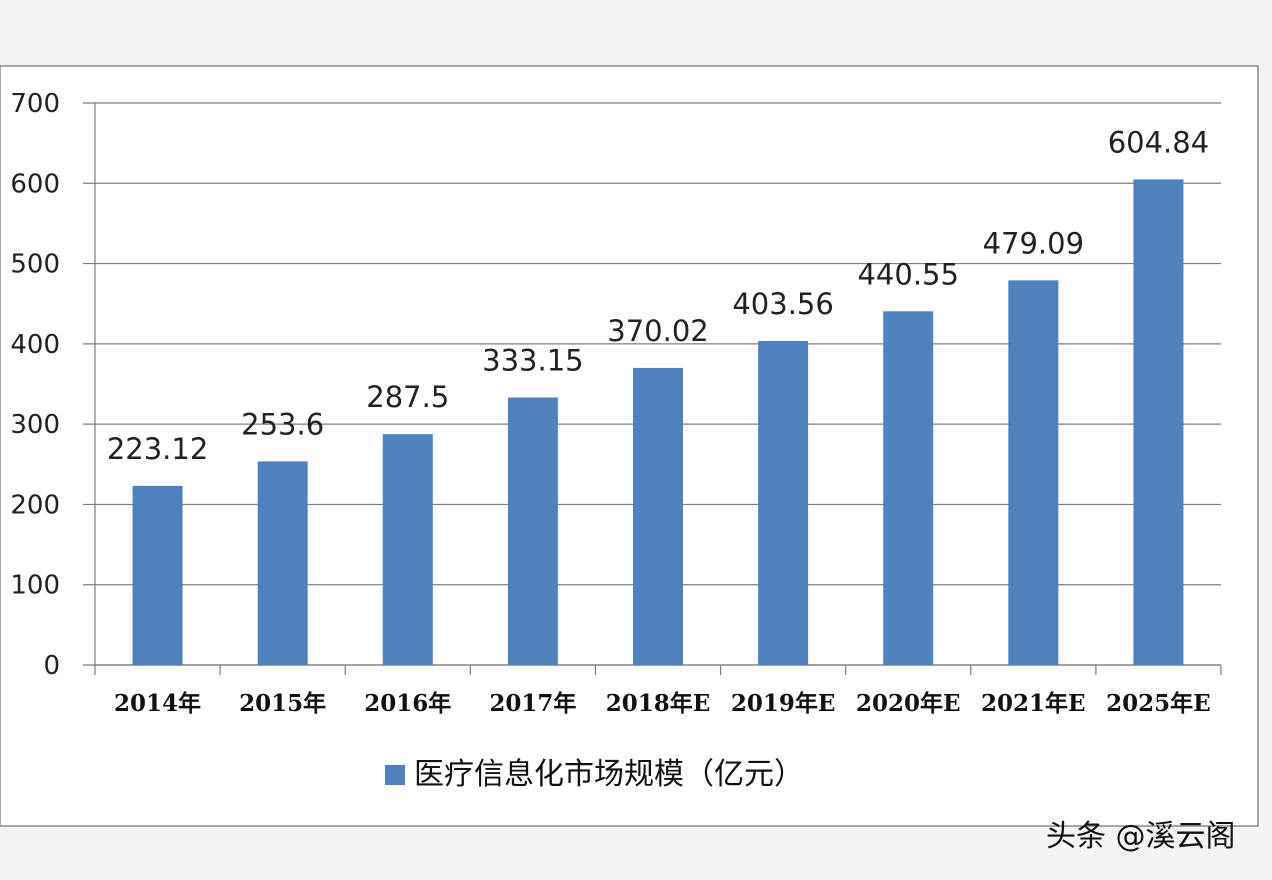 This screenshot has height=880, width=1272. What do you see at coordinates (35, 104) in the screenshot?
I see `y-tick-label: 700` at bounding box center [35, 104].